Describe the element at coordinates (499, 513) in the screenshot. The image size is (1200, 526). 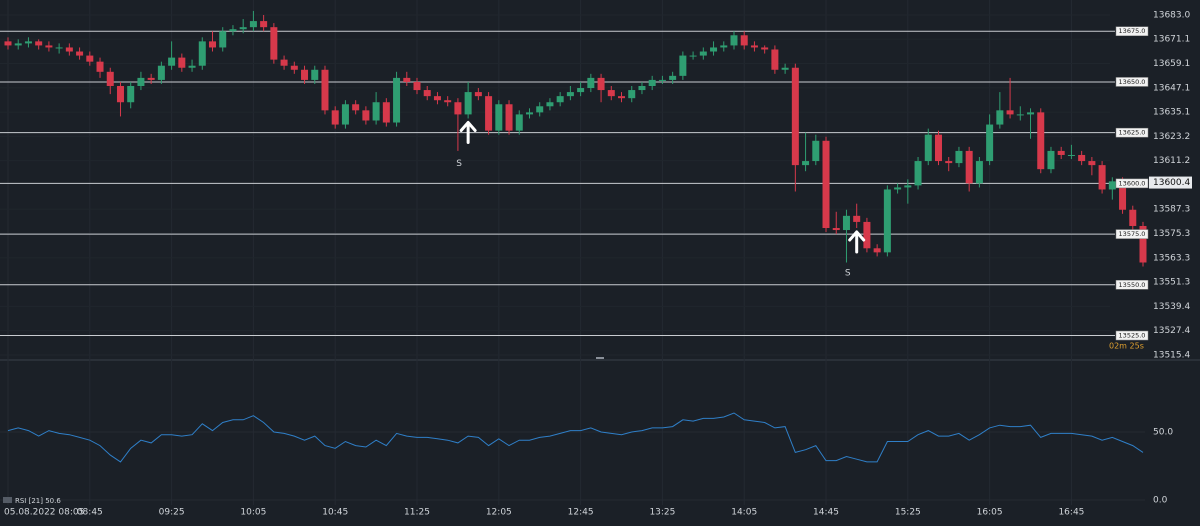
I see `x-tick-label: 12:05` at that location.